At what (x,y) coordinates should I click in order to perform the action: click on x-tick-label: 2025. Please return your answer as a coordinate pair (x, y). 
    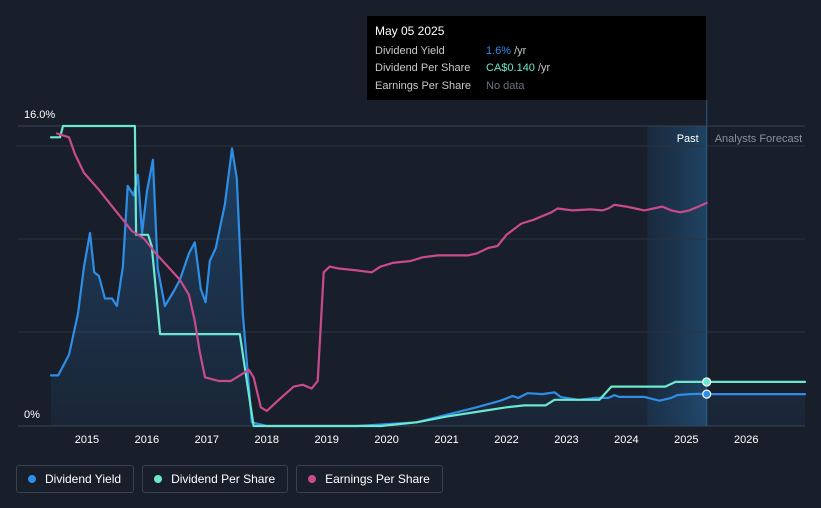
    Looking at the image, I should click on (686, 440).